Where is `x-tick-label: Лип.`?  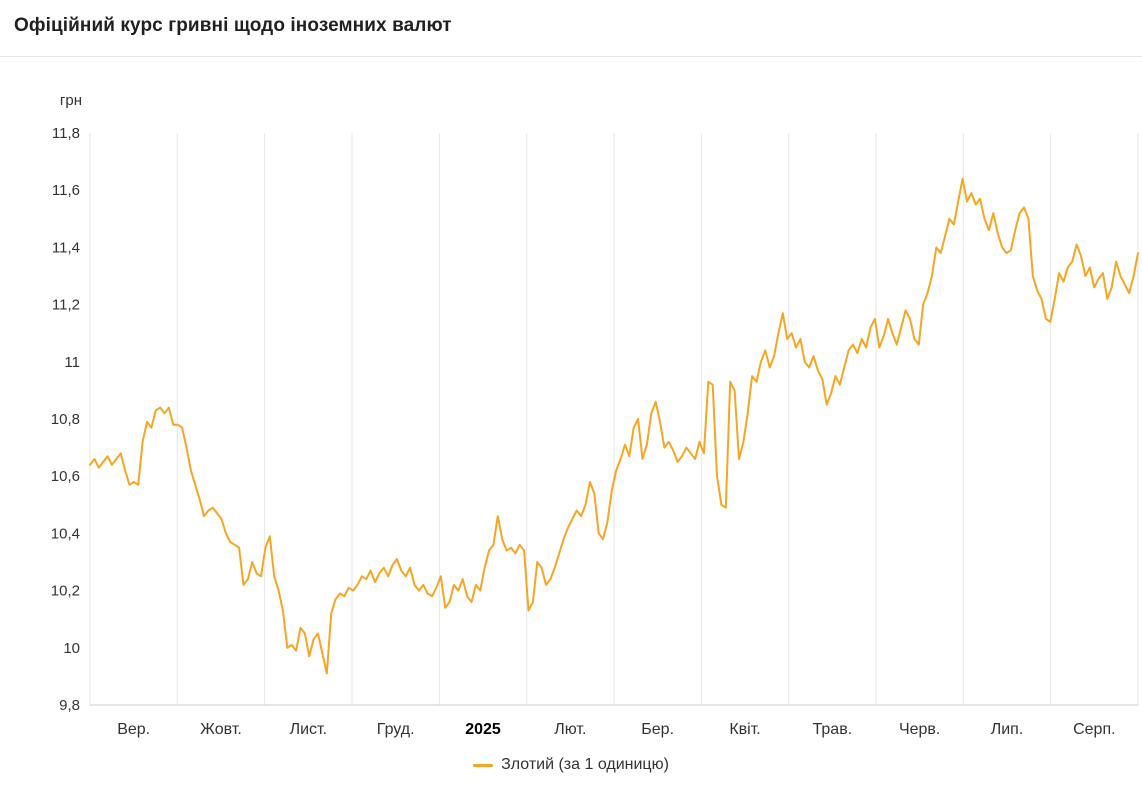 x-tick-label: Лип. is located at coordinates (1007, 729).